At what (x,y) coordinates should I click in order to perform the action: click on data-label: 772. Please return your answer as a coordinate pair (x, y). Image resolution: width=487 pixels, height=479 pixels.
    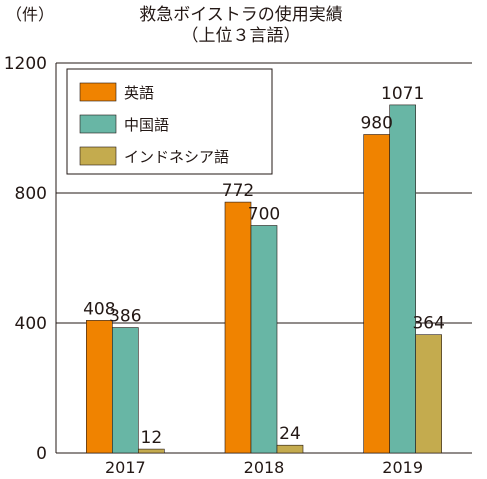
    Looking at the image, I should click on (238, 191).